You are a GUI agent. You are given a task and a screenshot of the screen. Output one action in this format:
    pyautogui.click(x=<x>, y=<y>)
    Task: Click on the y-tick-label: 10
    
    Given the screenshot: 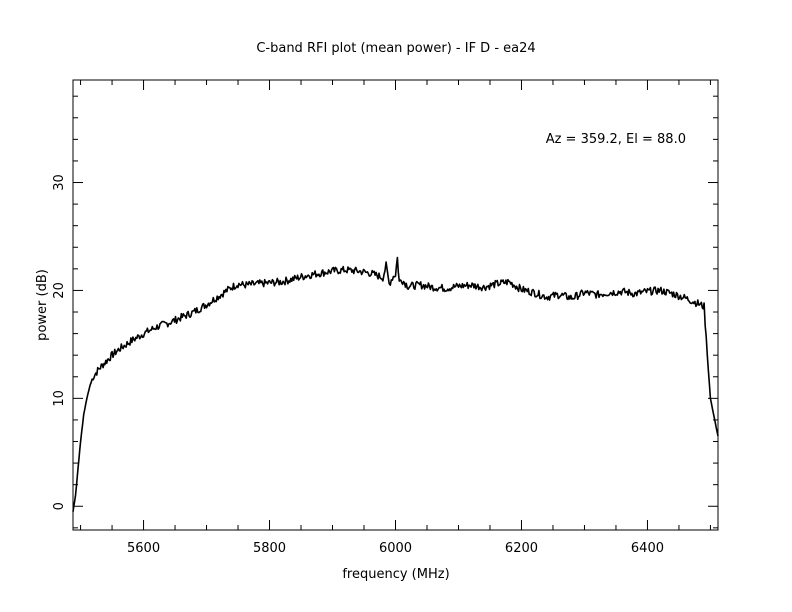 What is the action you would take?
    pyautogui.click(x=59, y=398)
    